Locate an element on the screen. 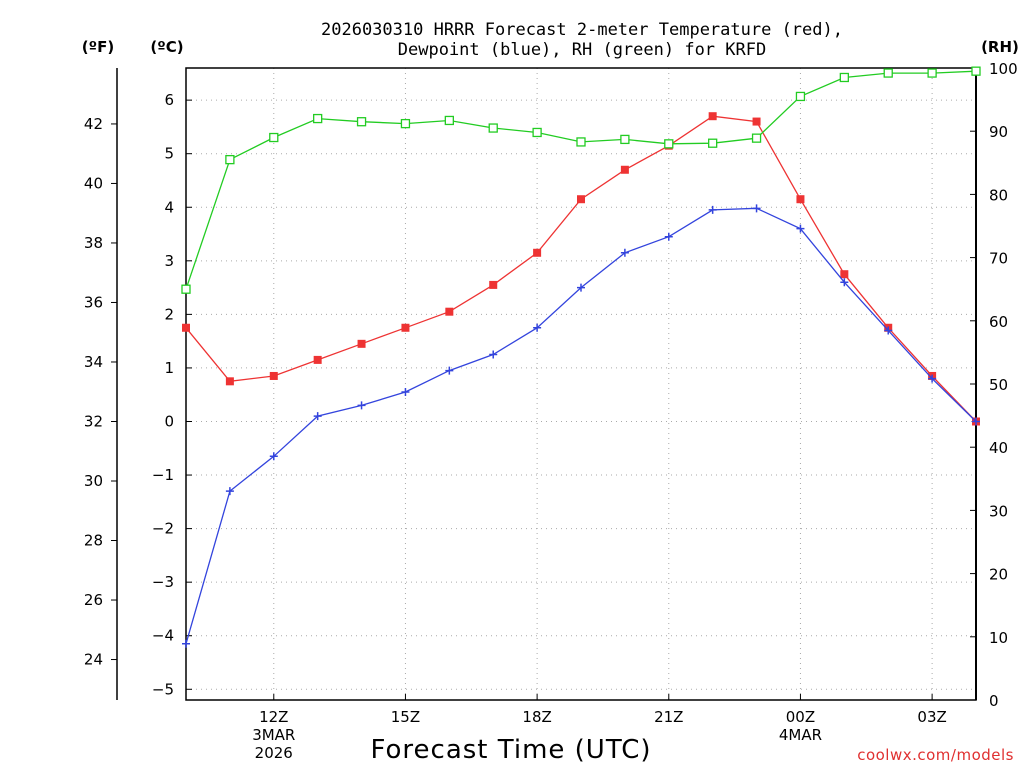  rh-tick-label: 50 is located at coordinates (998, 385).